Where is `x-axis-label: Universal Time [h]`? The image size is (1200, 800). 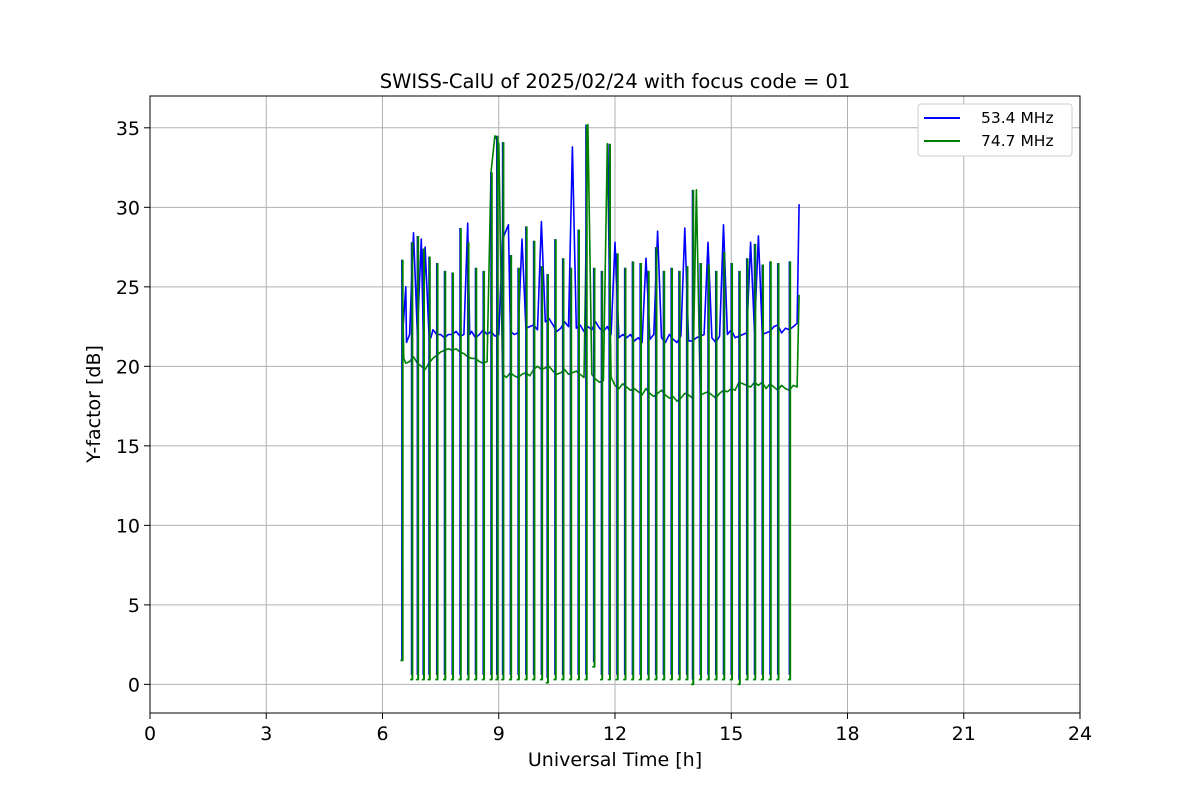 x-axis-label: Universal Time [h] is located at coordinates (615, 760).